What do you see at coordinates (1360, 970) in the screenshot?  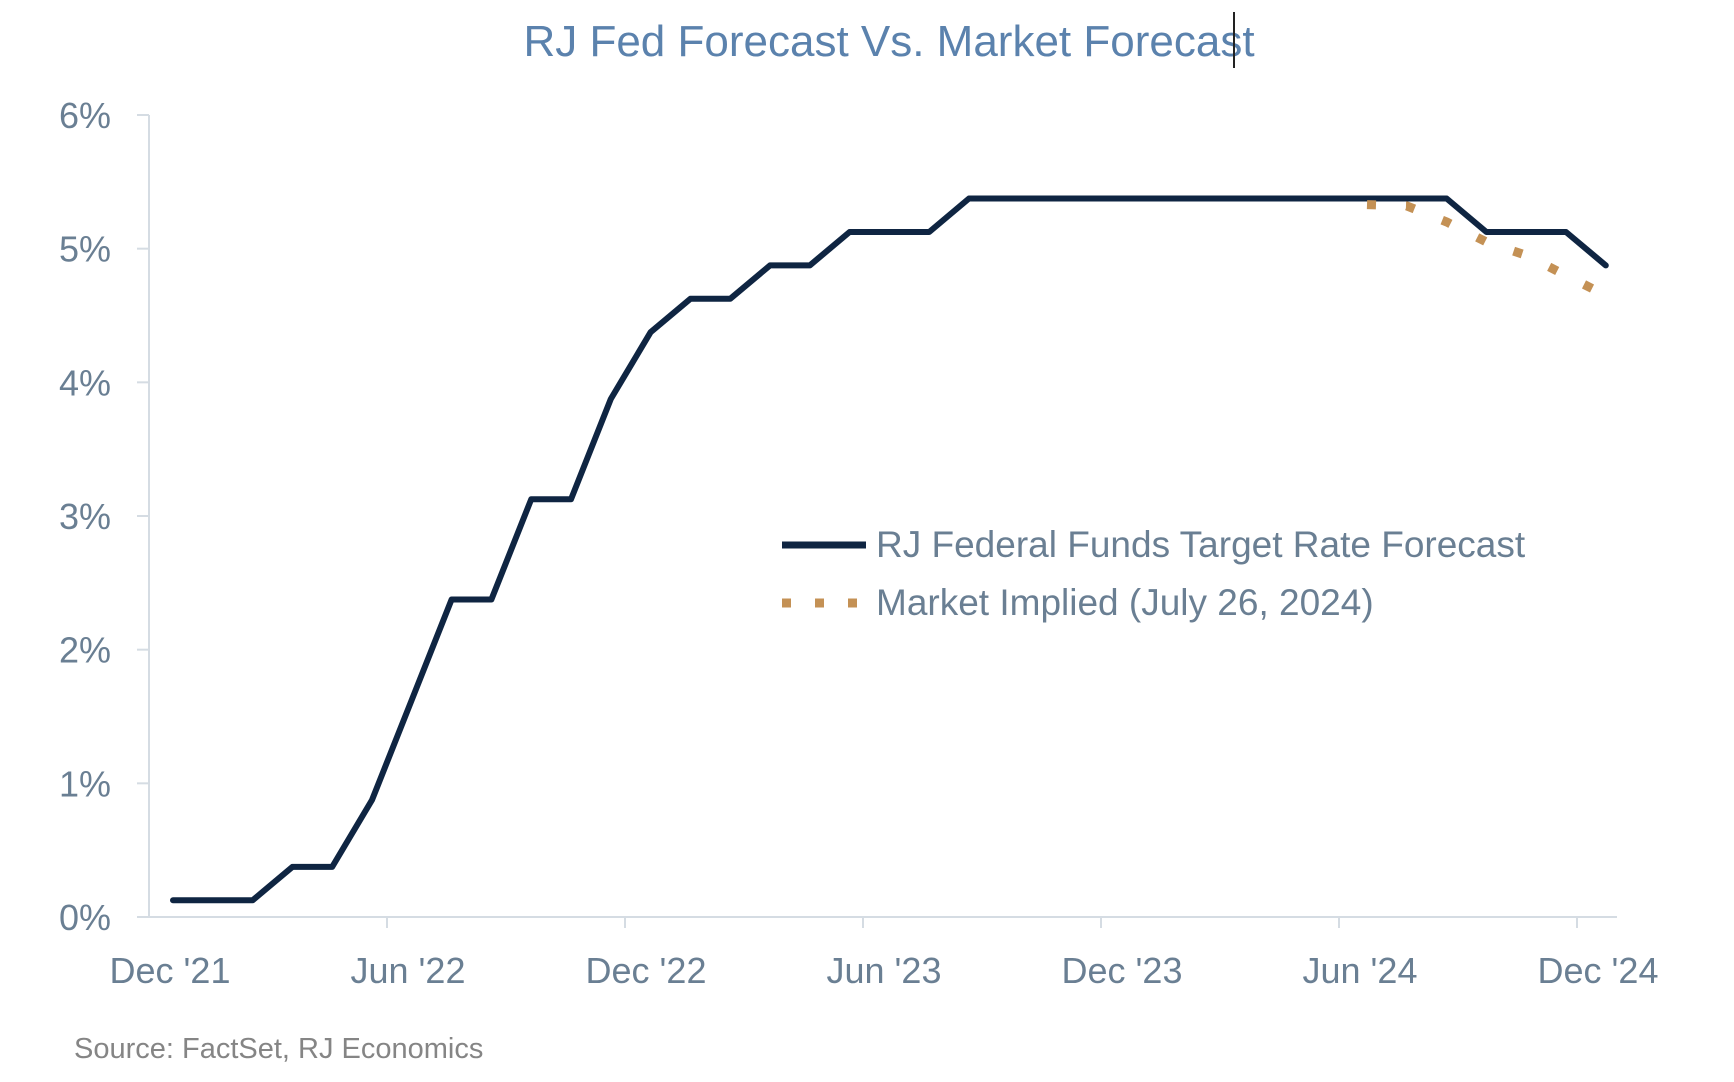 I see `x-tick-label: Jun '24` at bounding box center [1360, 970].